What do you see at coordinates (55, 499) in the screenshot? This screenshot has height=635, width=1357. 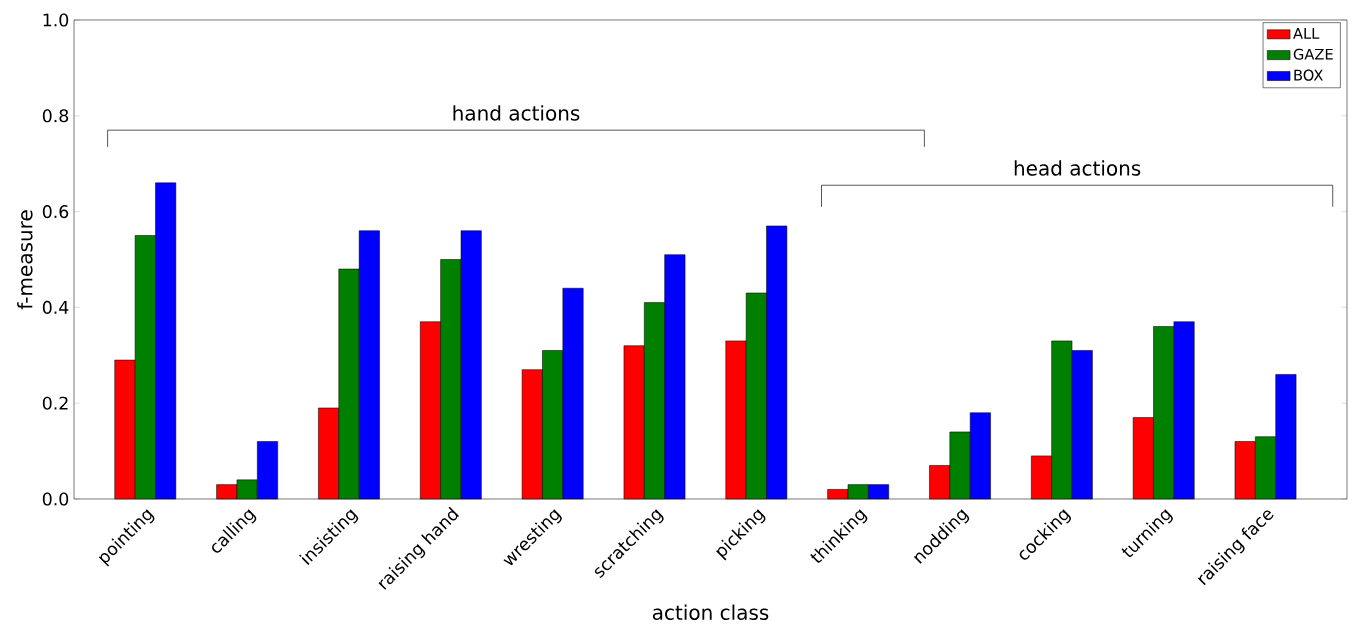 I see `y-tick-label: 0.0` at bounding box center [55, 499].